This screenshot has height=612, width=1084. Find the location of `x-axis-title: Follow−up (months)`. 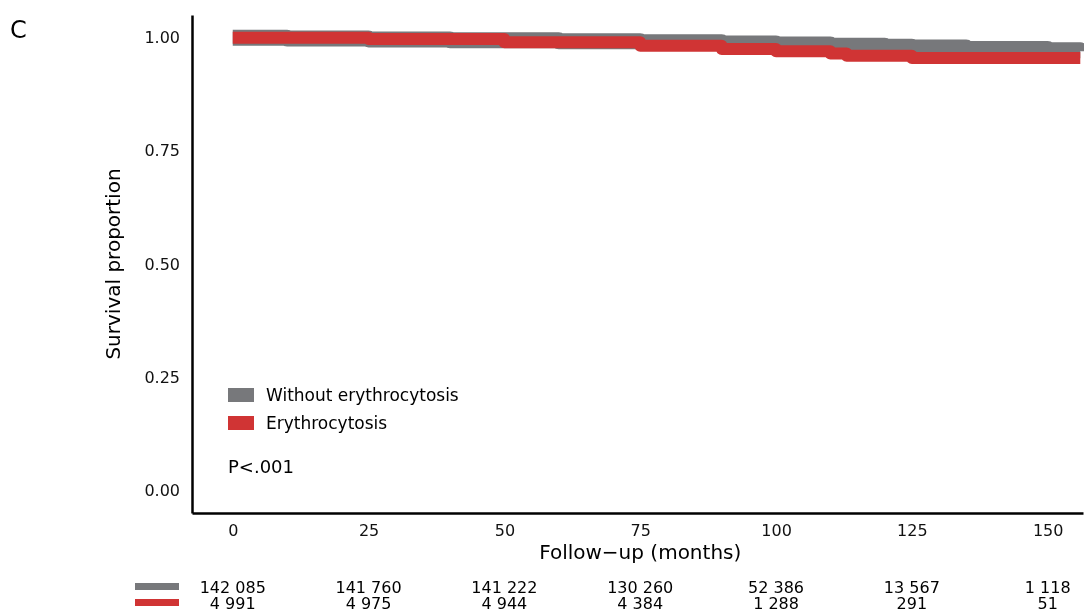

x-axis-title: Follow−up (months) is located at coordinates (640, 552).